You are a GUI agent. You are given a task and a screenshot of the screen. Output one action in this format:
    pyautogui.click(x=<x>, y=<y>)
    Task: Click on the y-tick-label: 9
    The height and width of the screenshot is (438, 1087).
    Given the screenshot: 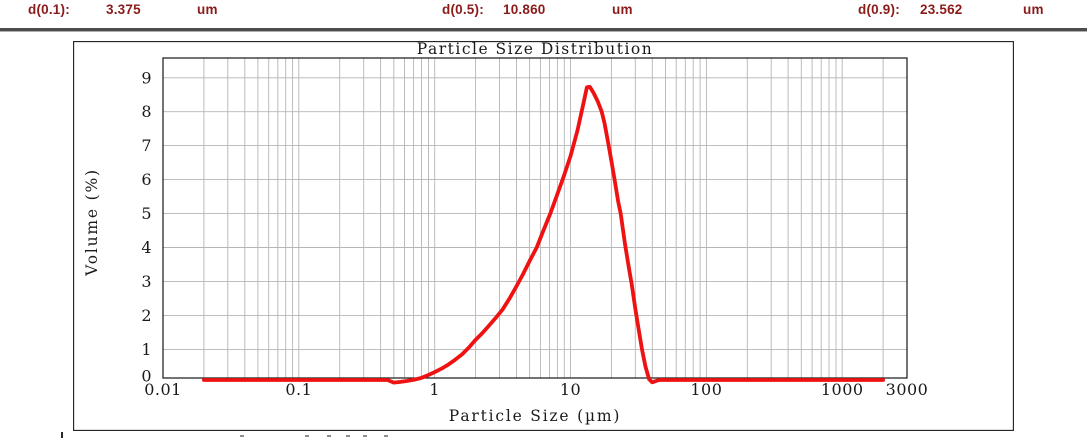 What is the action you would take?
    pyautogui.click(x=146, y=77)
    